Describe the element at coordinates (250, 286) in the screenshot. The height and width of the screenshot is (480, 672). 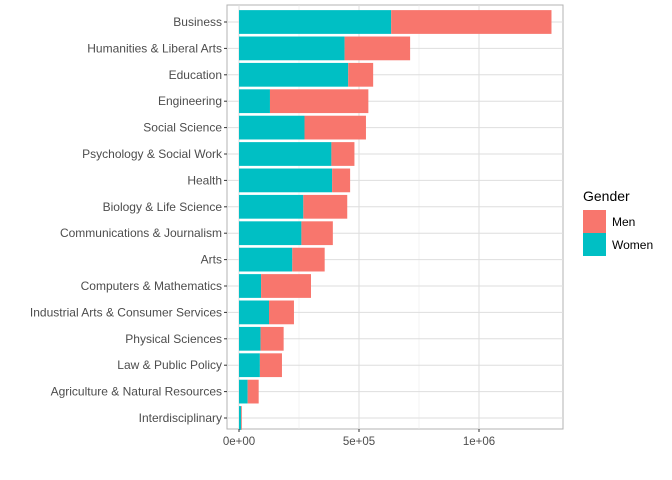
I see `bar-women-computers-and-mathematics` at that location.